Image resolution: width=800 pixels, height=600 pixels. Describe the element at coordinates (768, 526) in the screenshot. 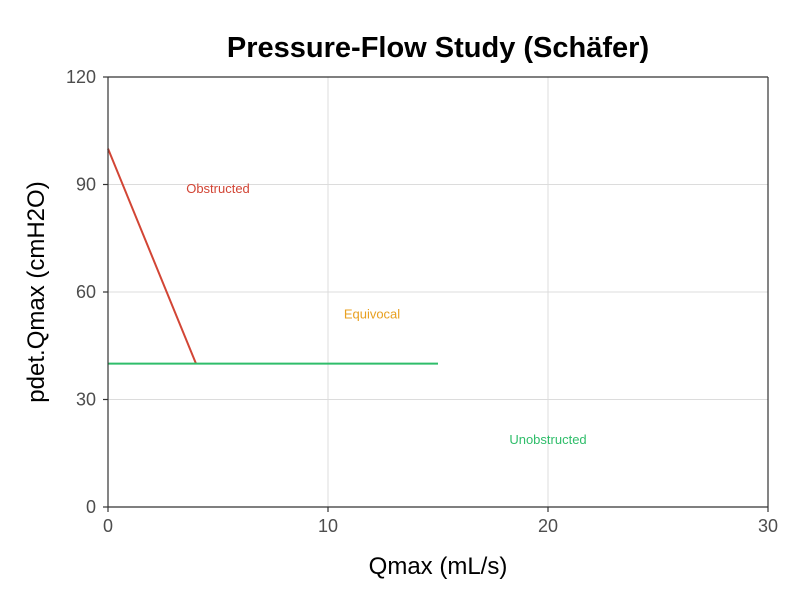

I see `x-tick-label: 30` at that location.